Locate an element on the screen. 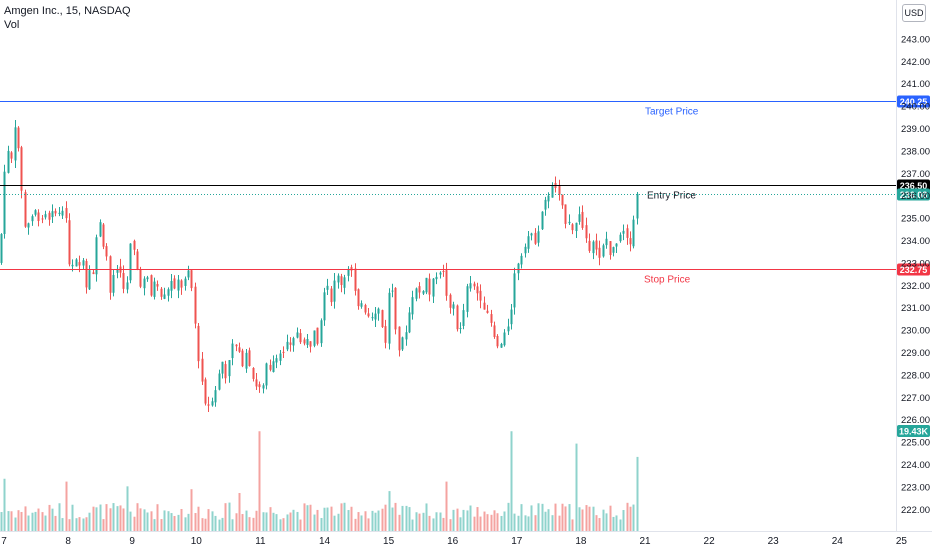 The width and height of the screenshot is (932, 550). price-tick-label: 222.00 is located at coordinates (915, 510).